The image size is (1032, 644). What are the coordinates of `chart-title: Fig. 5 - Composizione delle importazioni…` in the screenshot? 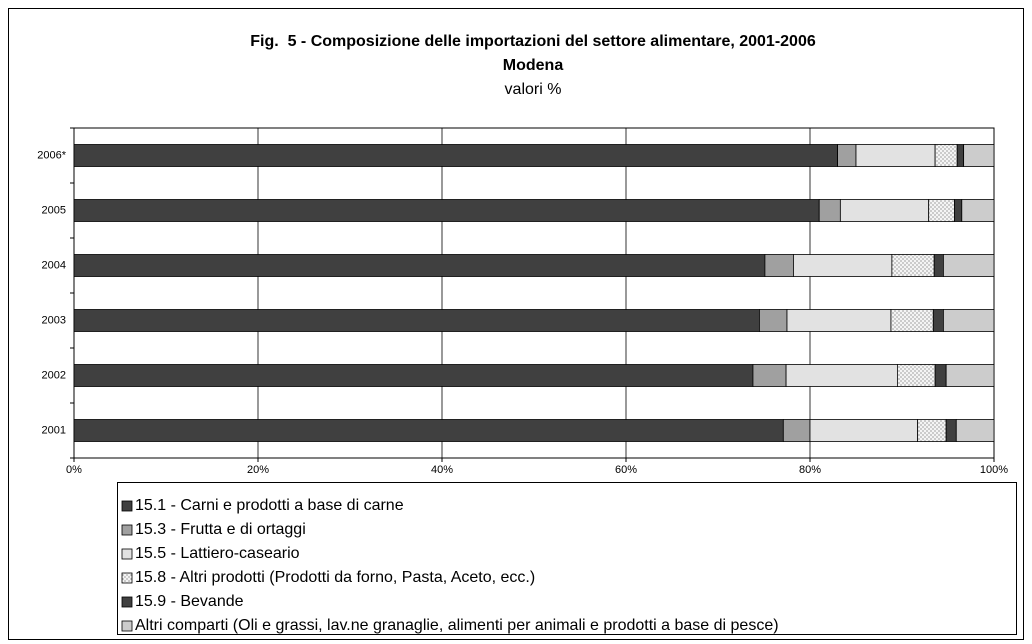 It's located at (533, 41).